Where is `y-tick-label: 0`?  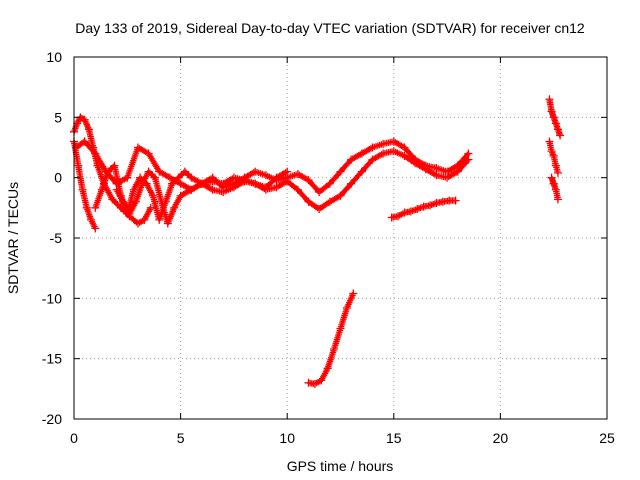 y-tick-label: 0 is located at coordinates (58, 178).